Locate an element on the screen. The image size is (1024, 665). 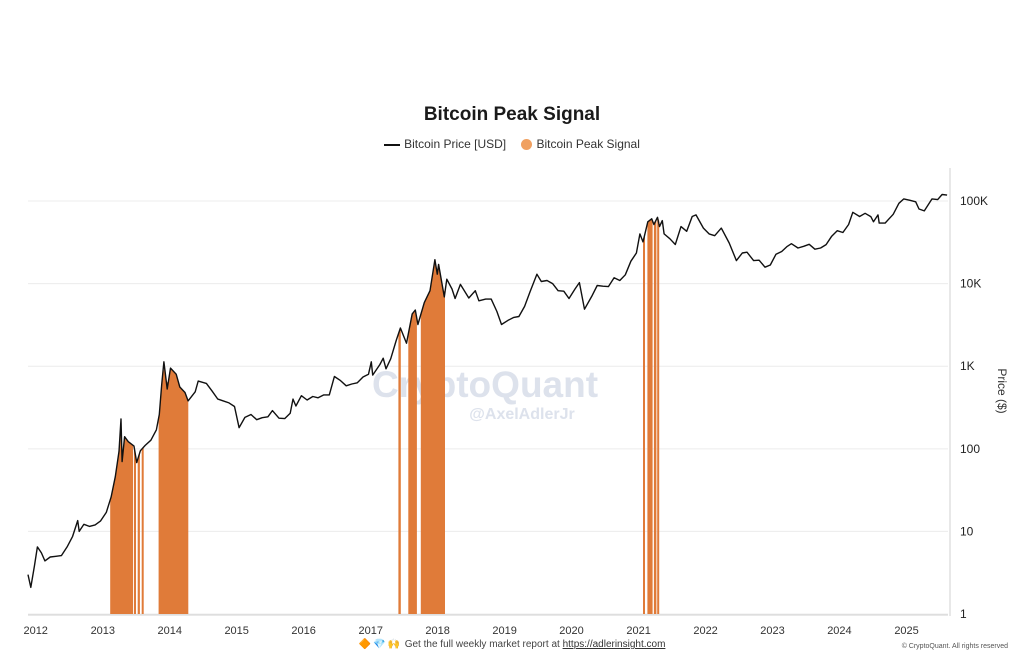
x-tick-label: 2020 is located at coordinates (571, 631).